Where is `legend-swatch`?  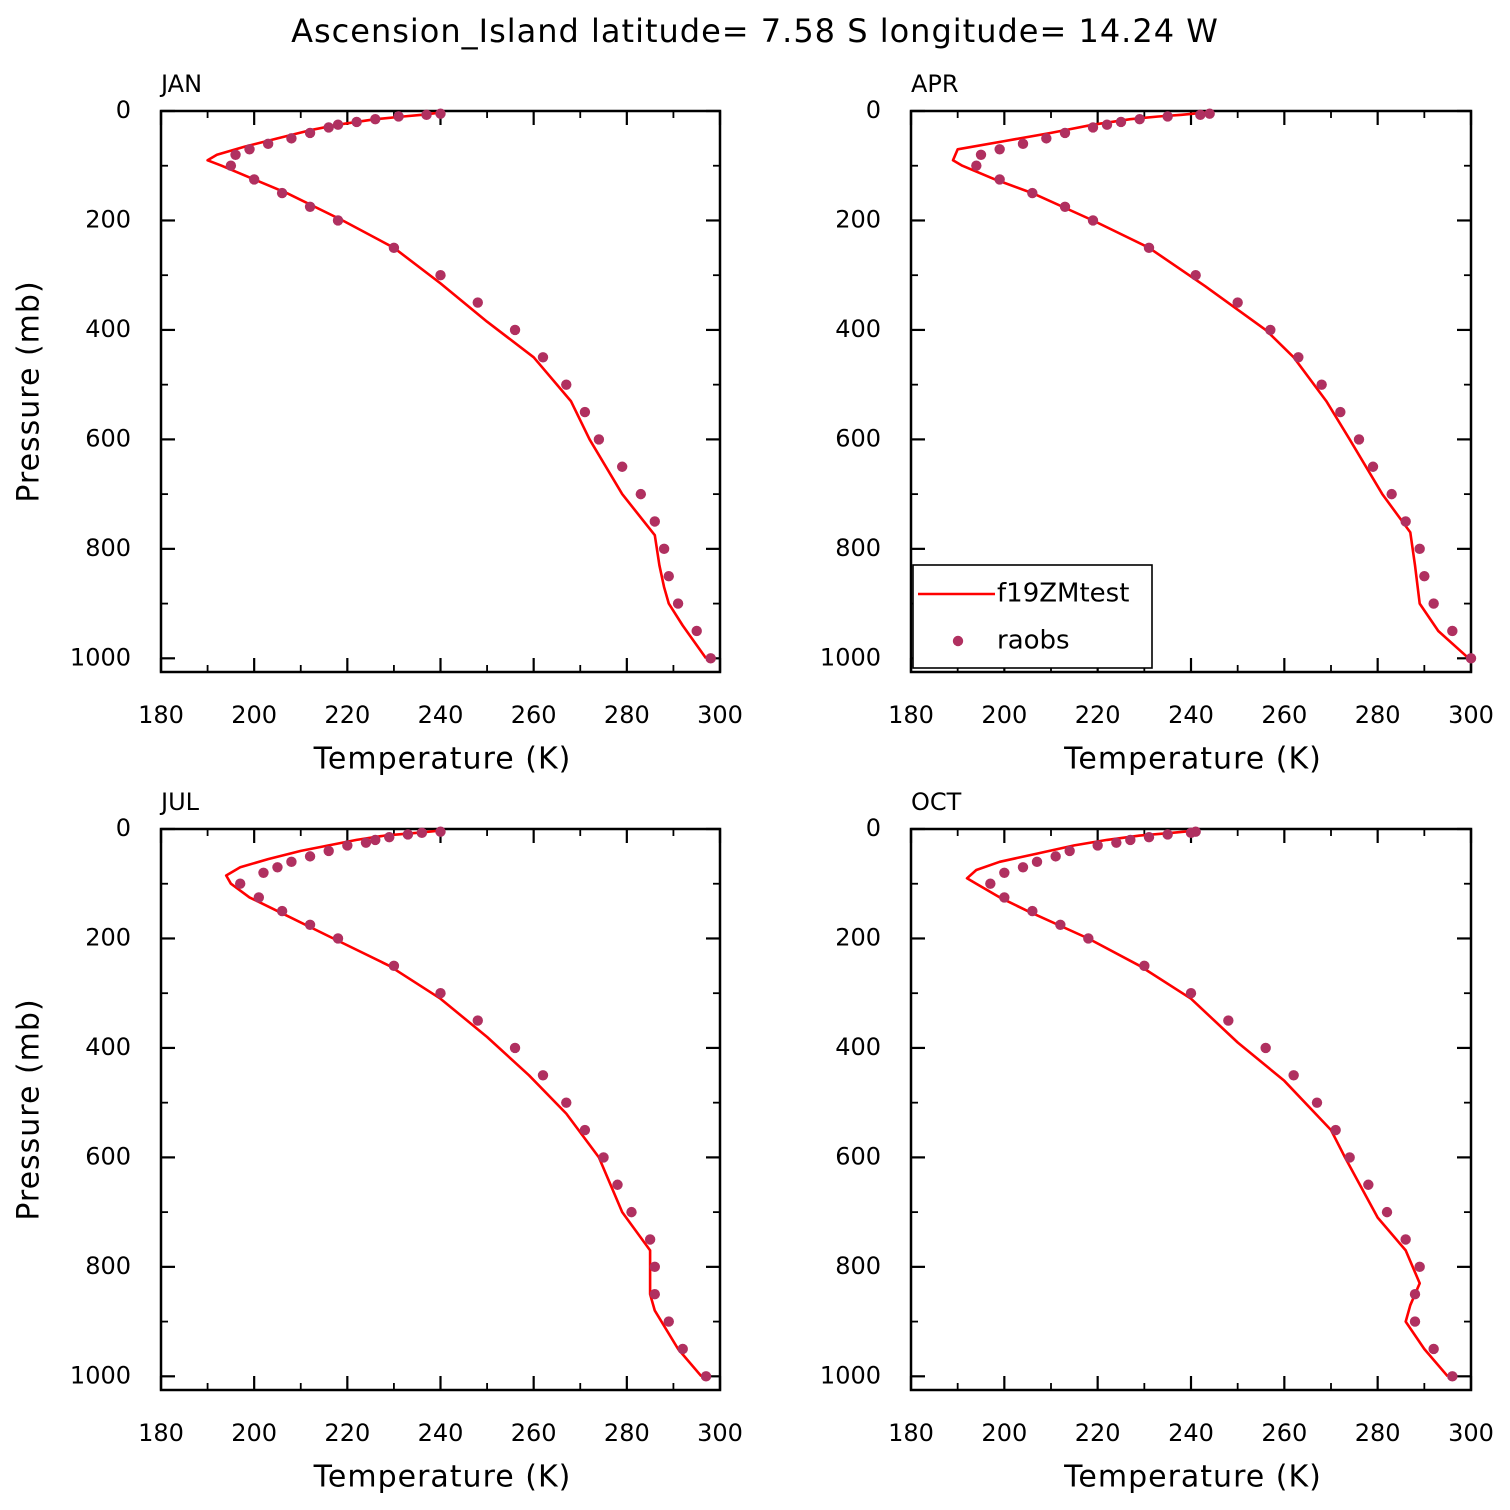 legend-swatch is located at coordinates (958, 641).